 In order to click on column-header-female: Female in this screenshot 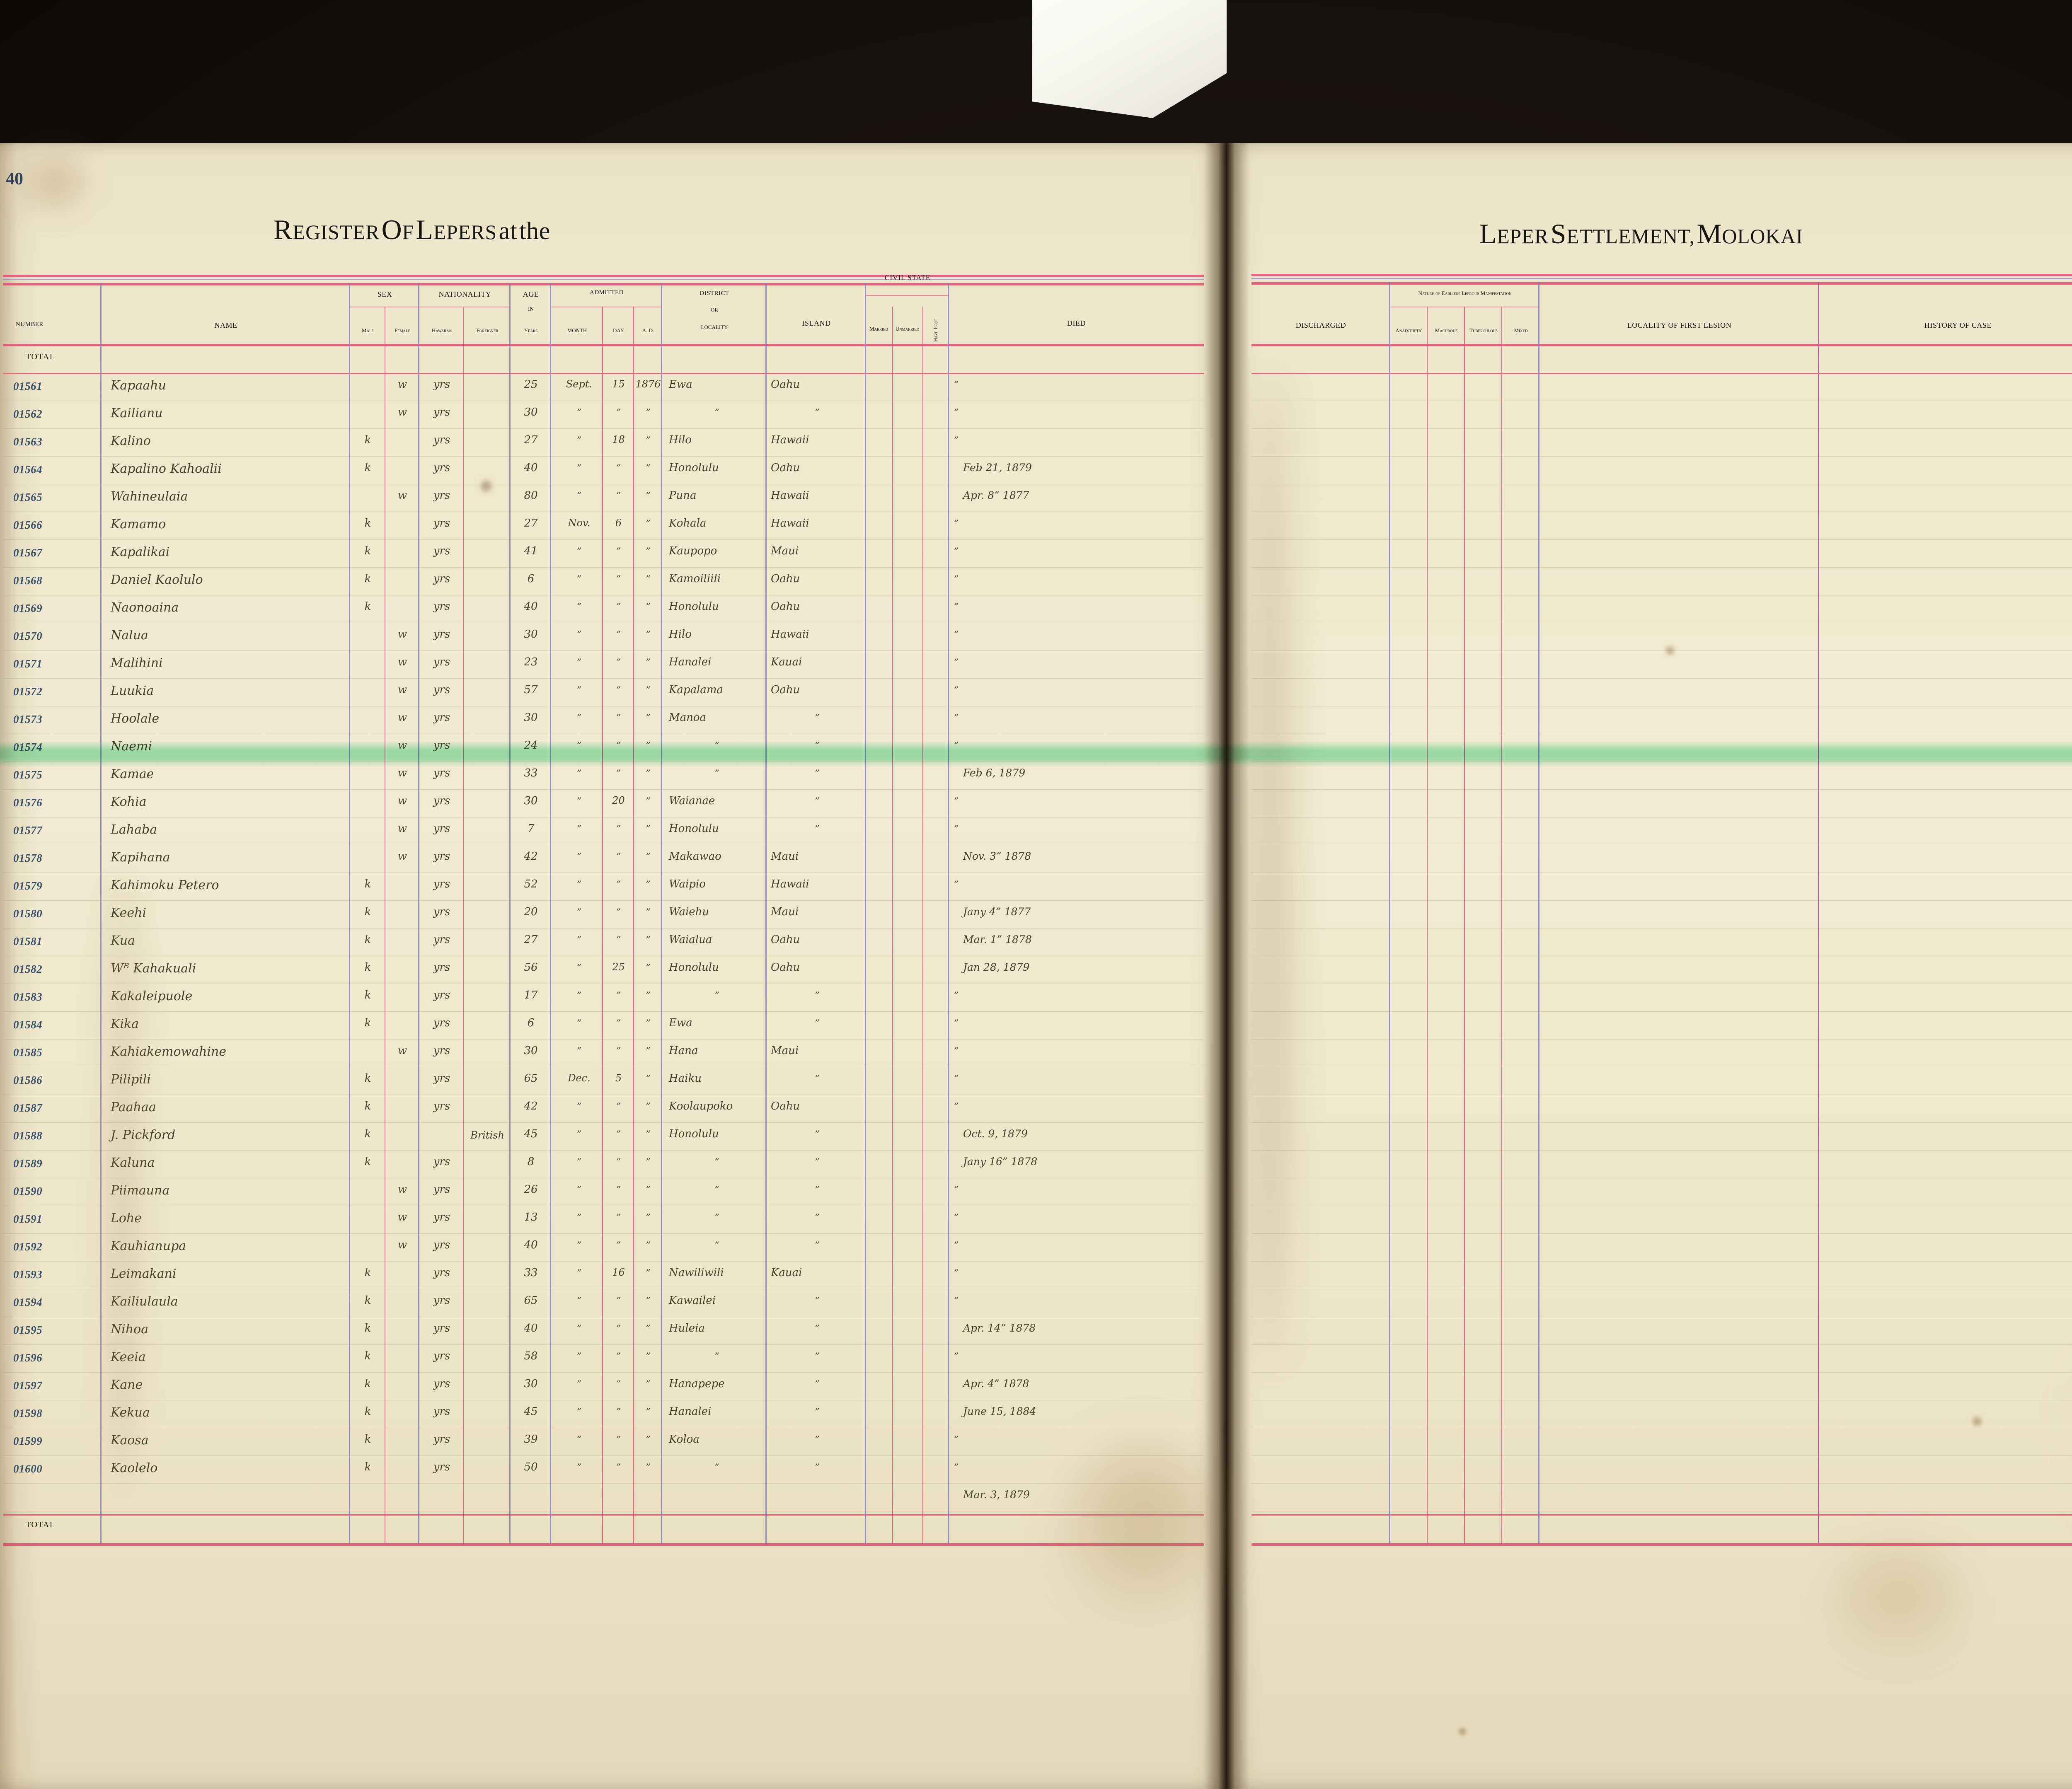, I will do `click(402, 330)`.